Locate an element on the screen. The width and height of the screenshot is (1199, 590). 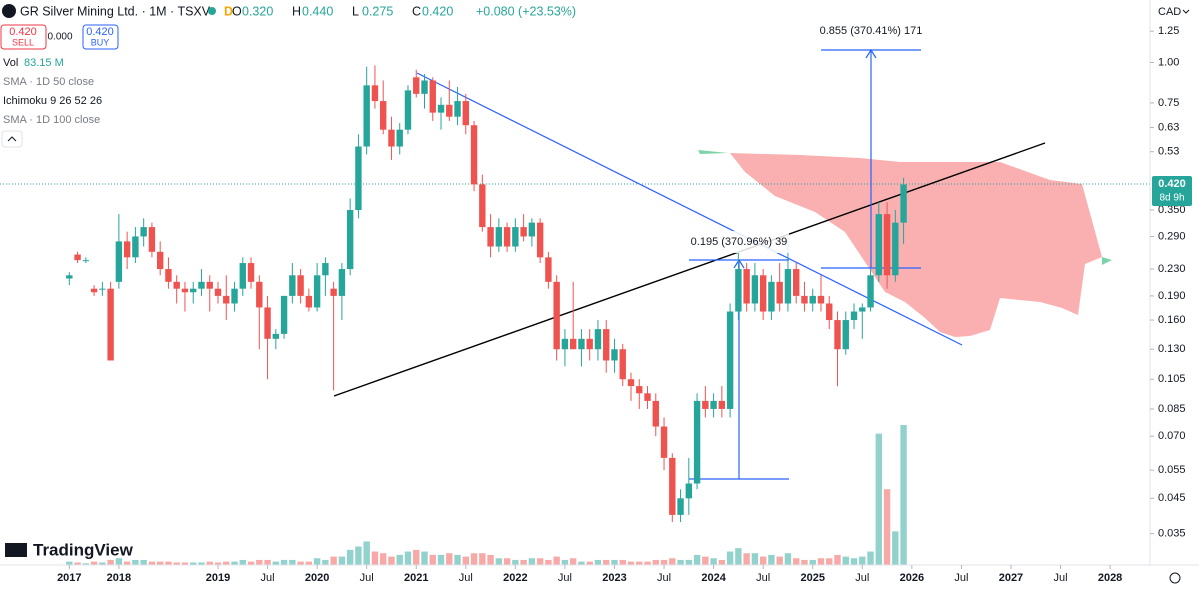
y-tick-label: 0.63 is located at coordinates (1168, 127).